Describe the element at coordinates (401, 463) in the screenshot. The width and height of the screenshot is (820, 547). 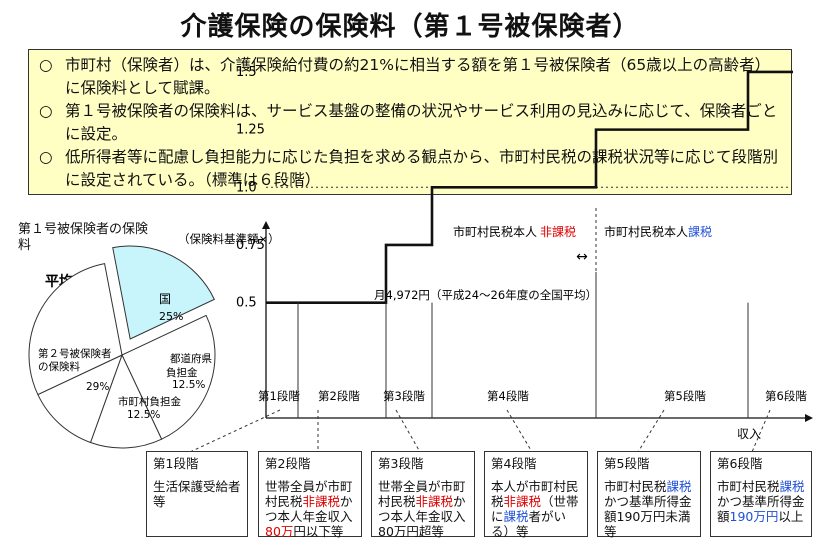
I see `stage-box-heading: 第3段階` at that location.